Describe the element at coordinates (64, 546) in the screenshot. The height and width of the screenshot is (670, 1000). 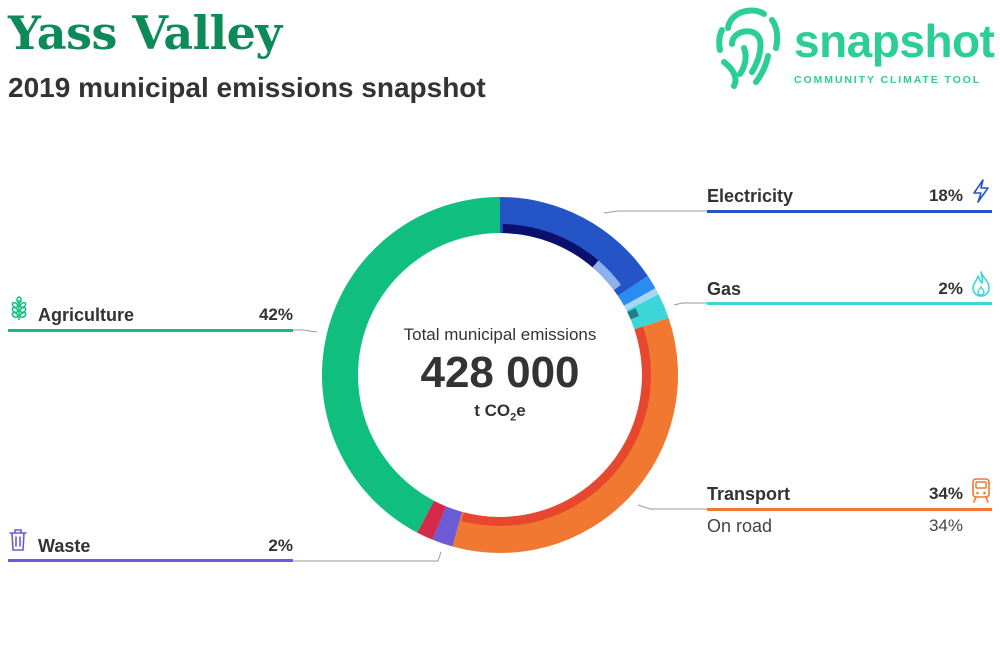
I see `waste-label: Waste` at that location.